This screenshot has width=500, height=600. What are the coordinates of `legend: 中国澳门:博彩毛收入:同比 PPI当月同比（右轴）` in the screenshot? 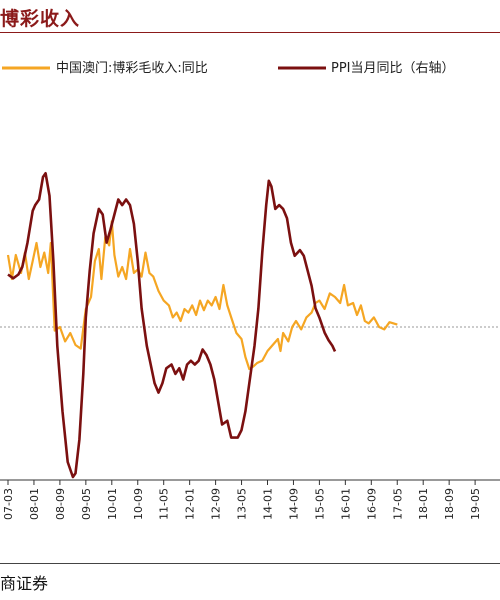 It's located at (228, 68).